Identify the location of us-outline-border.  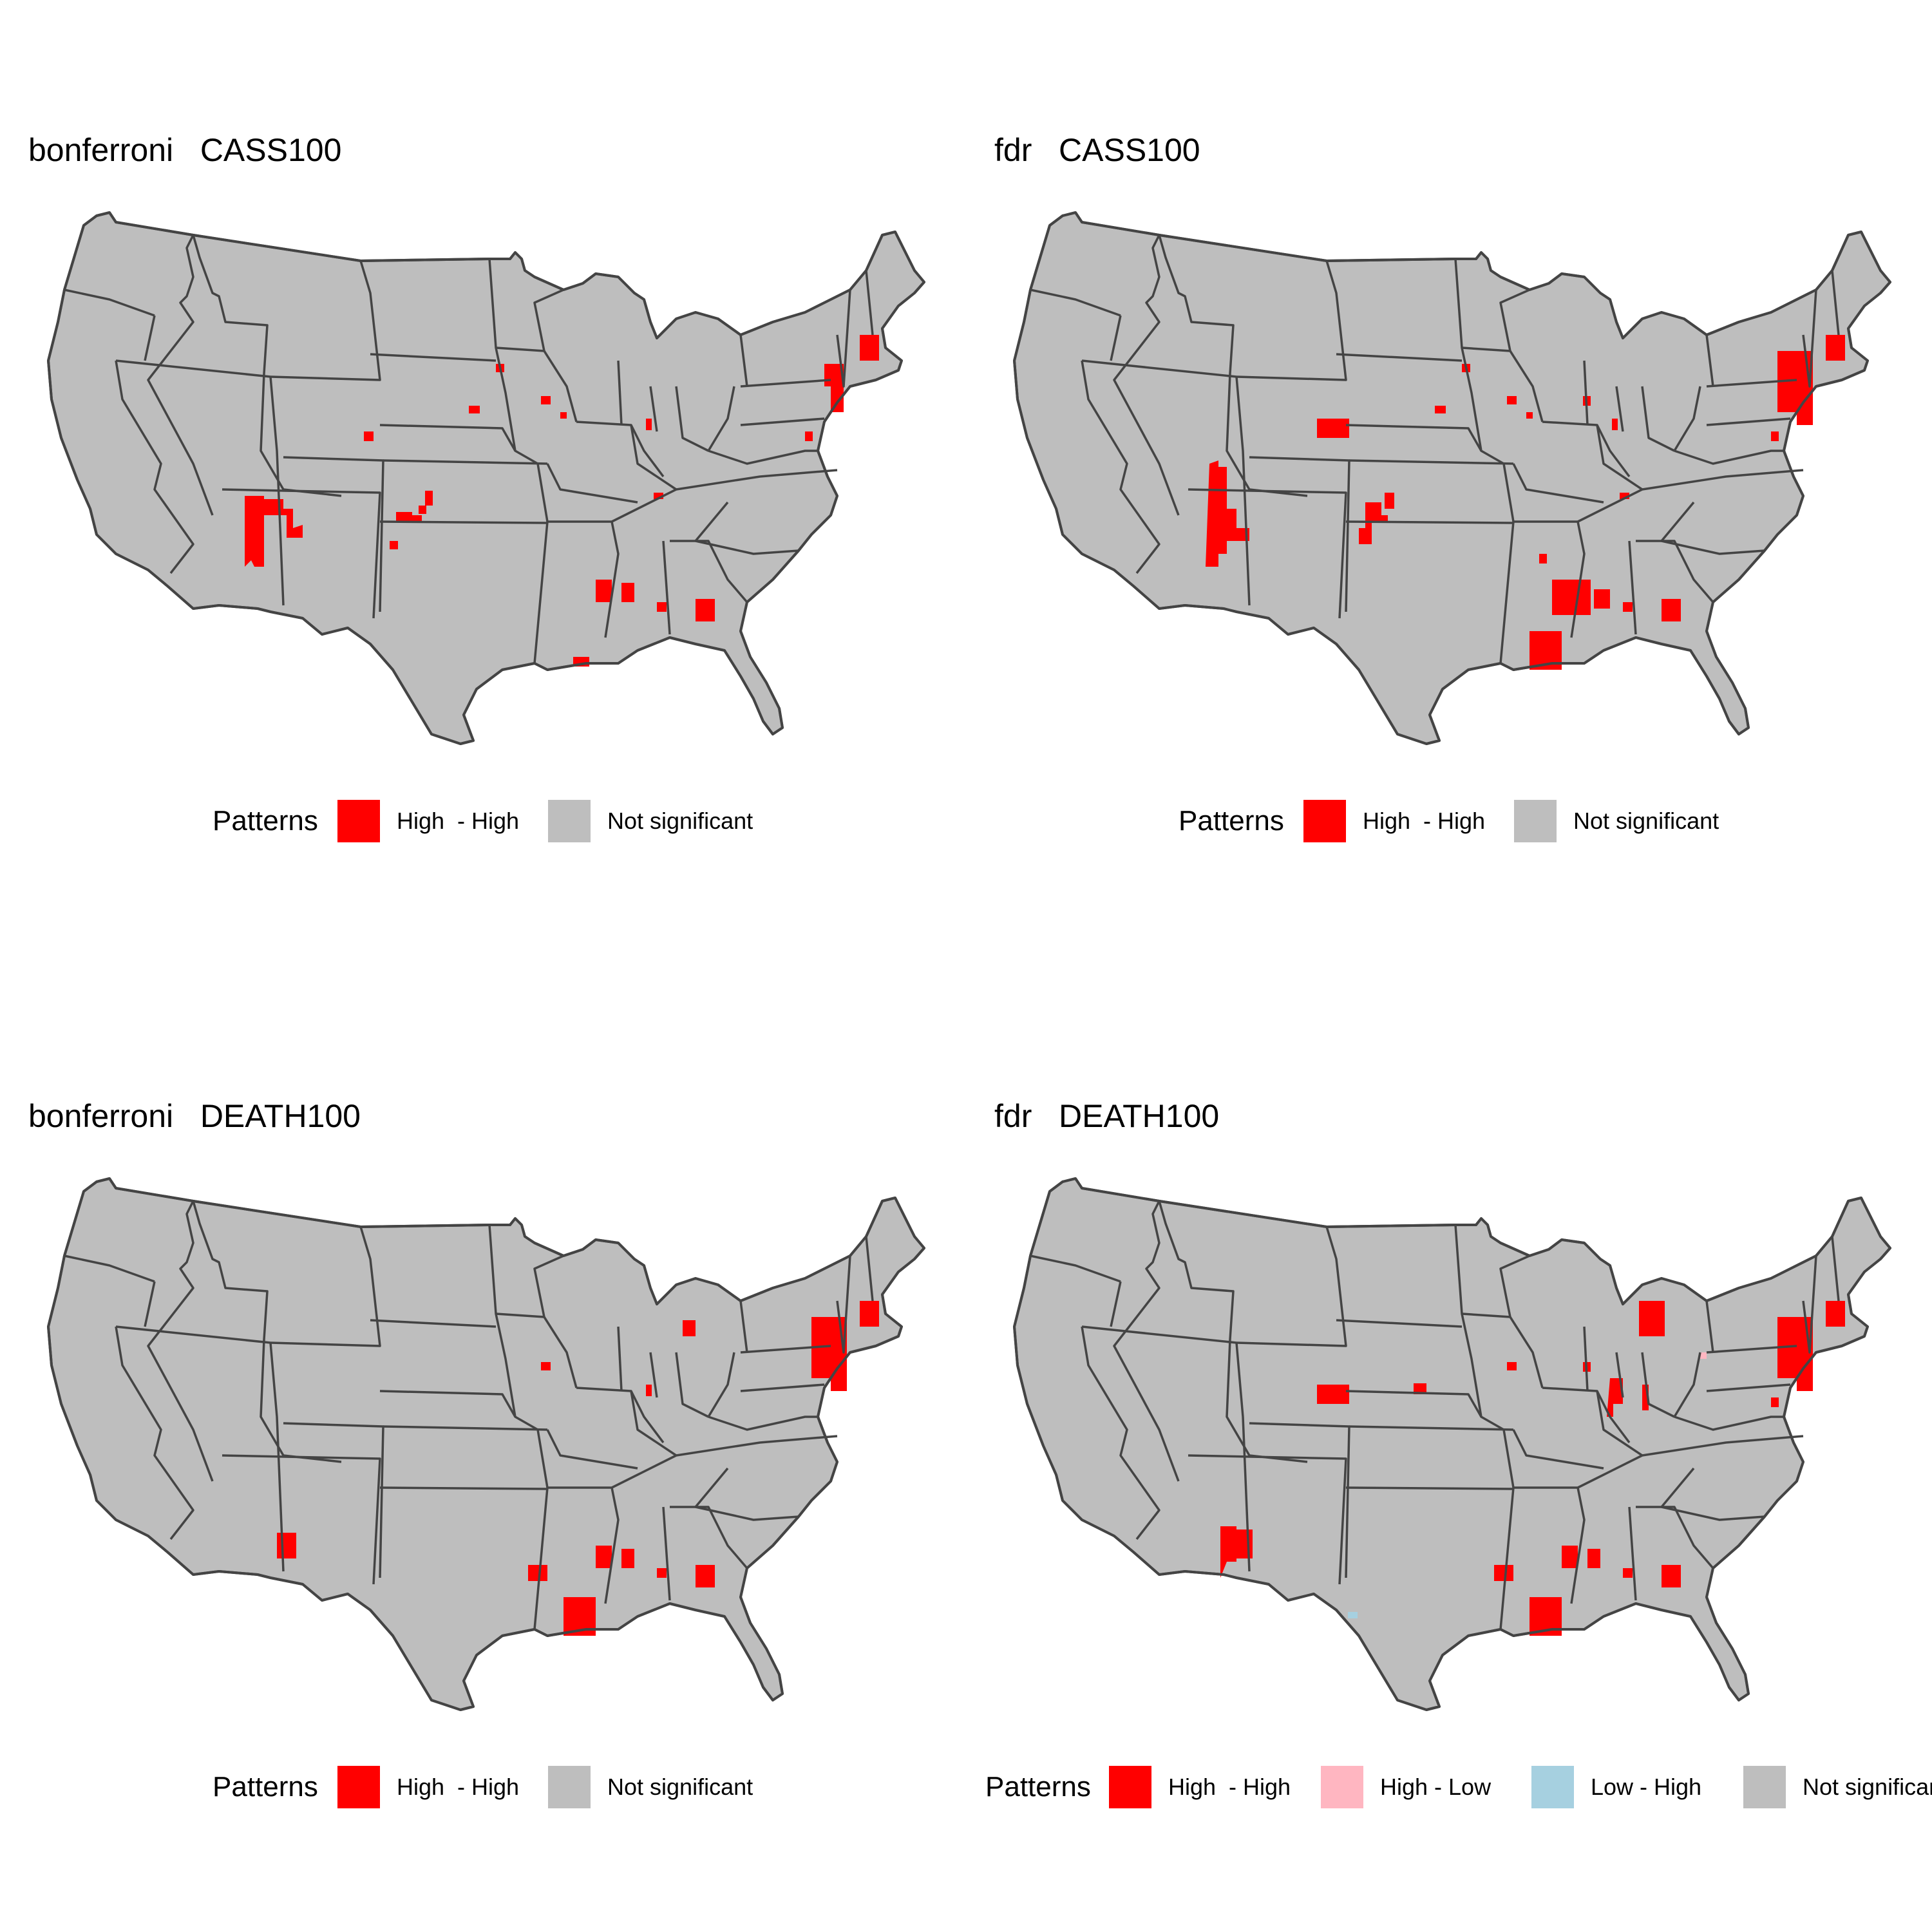
(486, 1444).